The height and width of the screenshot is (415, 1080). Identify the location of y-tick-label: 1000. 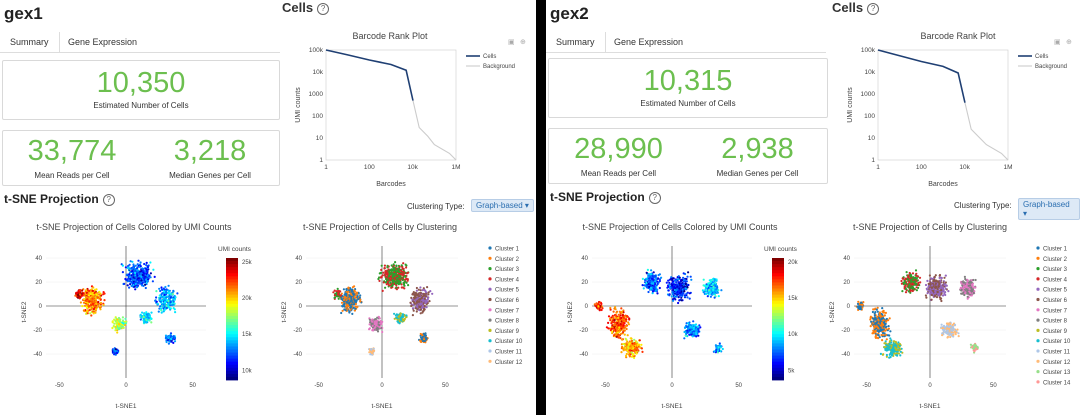
(868, 94).